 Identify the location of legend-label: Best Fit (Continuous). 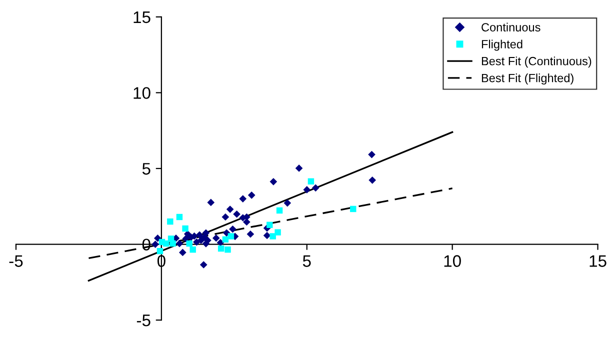
(537, 62).